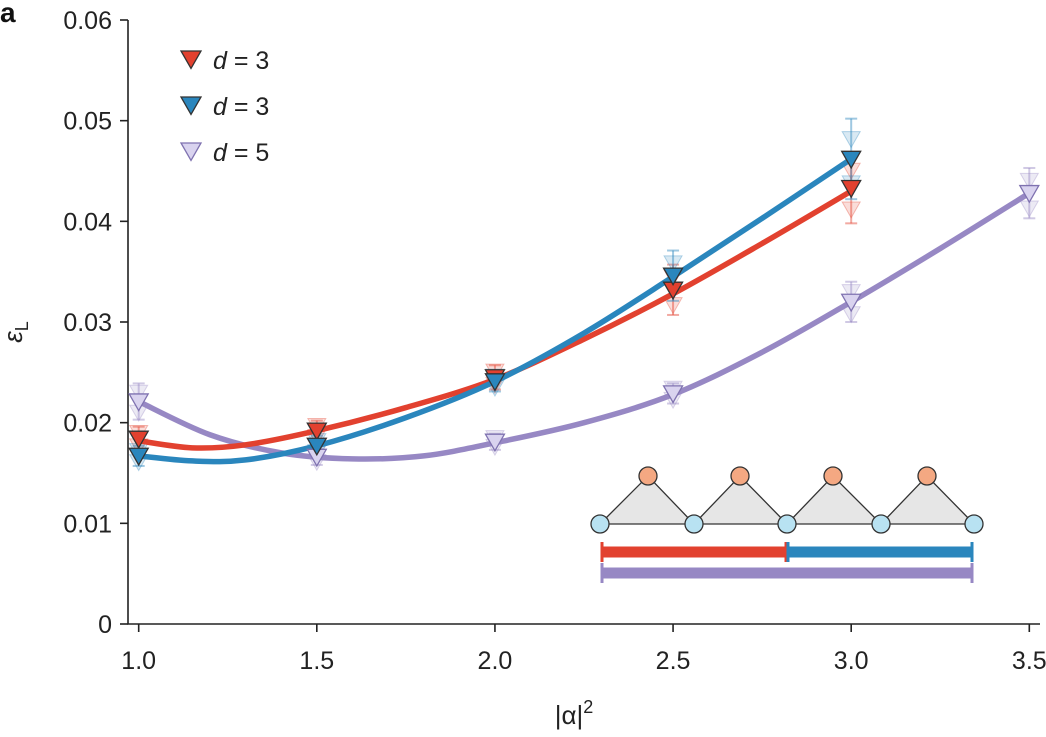 Image resolution: width=1046 pixels, height=737 pixels. What do you see at coordinates (495, 661) in the screenshot?
I see `x-tick-label: 2.0` at bounding box center [495, 661].